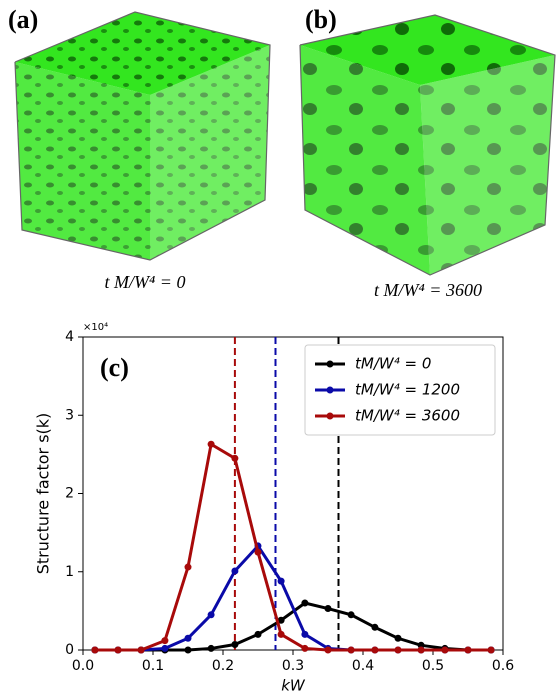  Describe the element at coordinates (69, 572) in the screenshot. I see `y-tick-label: 1` at that location.